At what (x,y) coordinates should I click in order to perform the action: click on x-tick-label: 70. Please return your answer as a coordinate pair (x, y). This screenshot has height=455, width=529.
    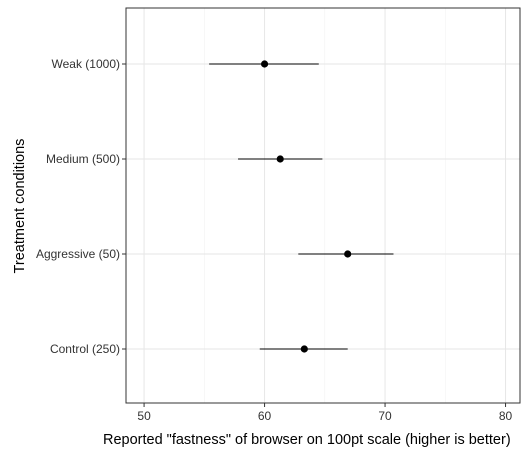
    Looking at the image, I should click on (385, 416).